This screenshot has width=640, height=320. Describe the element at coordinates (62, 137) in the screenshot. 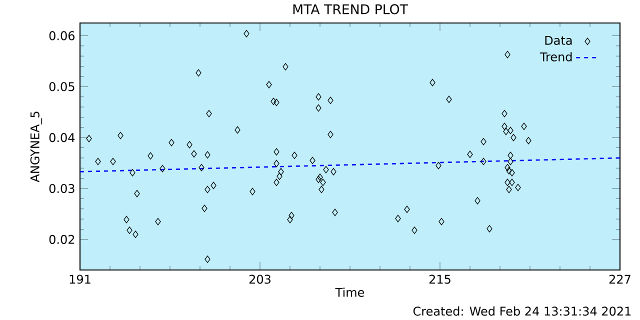

I see `y-tick-label: 0.04` at that location.